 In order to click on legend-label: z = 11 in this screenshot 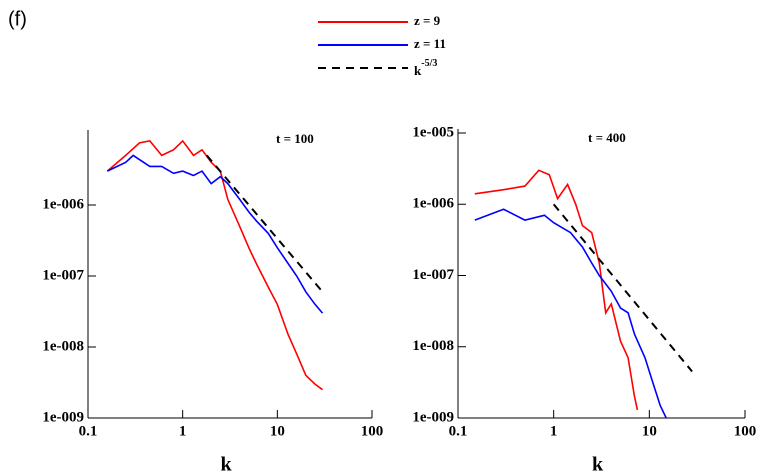, I will do `click(430, 43)`.